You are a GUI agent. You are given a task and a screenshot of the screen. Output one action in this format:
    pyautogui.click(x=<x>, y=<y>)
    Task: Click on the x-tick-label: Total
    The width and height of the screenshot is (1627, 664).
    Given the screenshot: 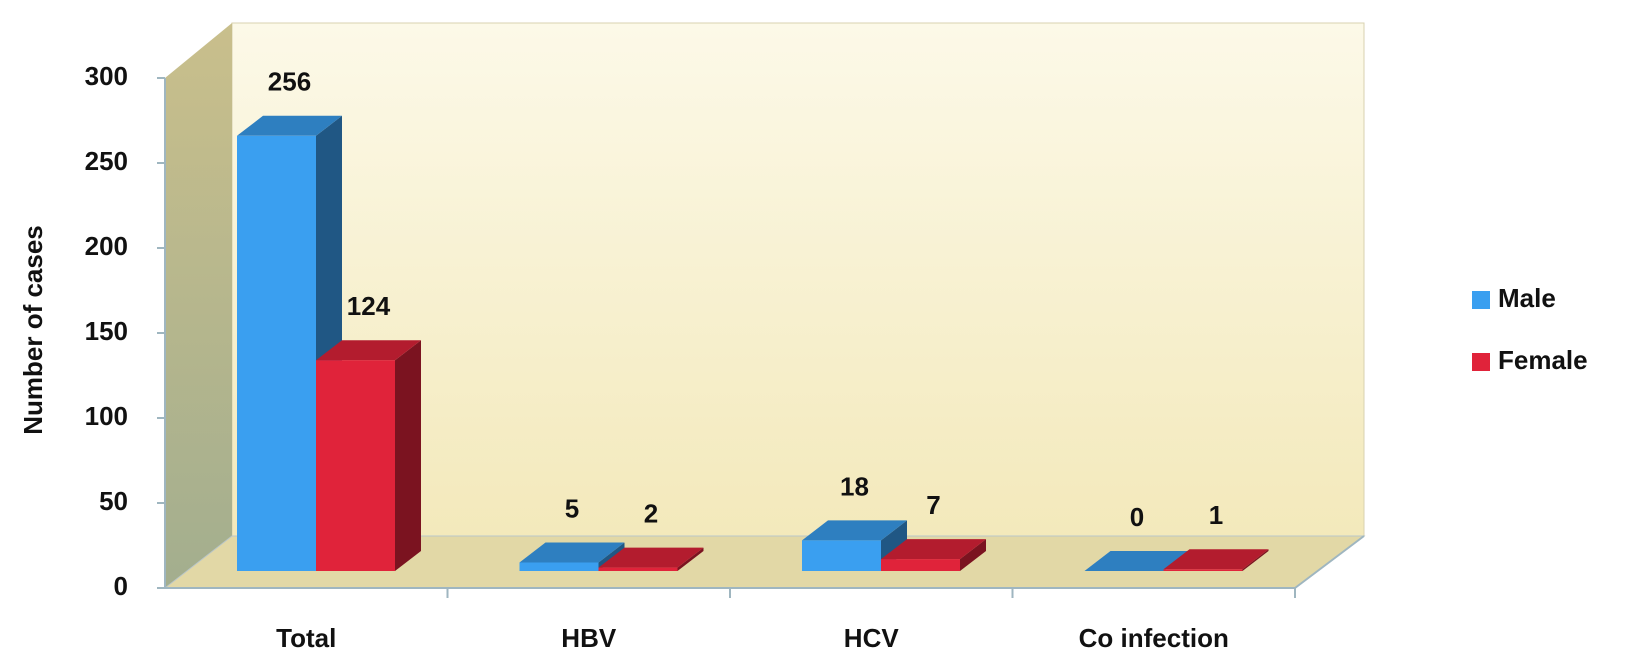 What is the action you would take?
    pyautogui.click(x=306, y=638)
    